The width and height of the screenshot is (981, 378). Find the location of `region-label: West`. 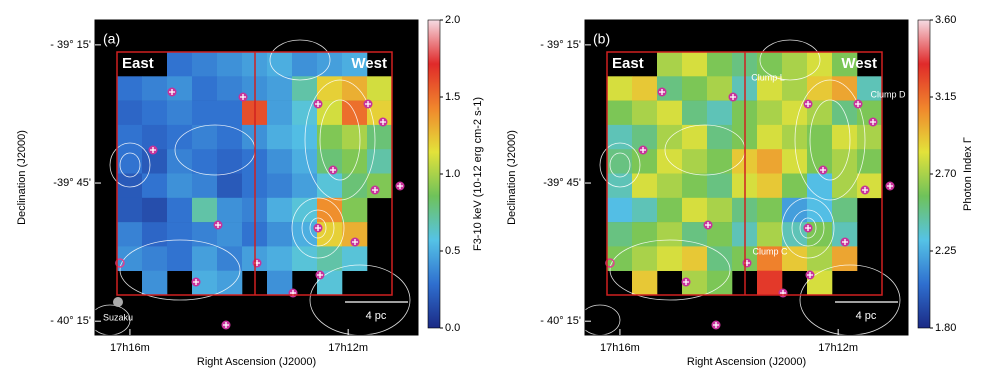

region-label: West is located at coordinates (859, 63).